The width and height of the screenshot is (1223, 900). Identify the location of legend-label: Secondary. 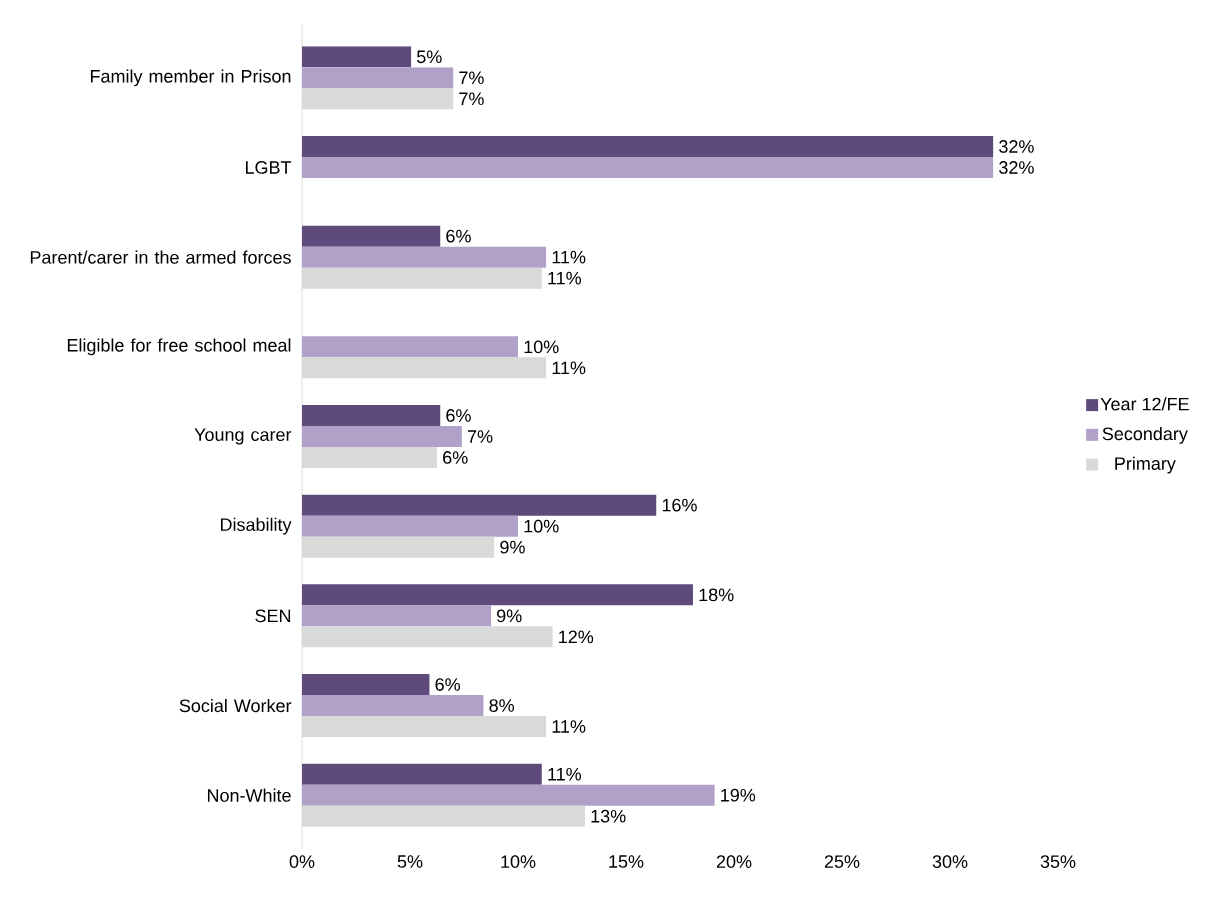
(1145, 435).